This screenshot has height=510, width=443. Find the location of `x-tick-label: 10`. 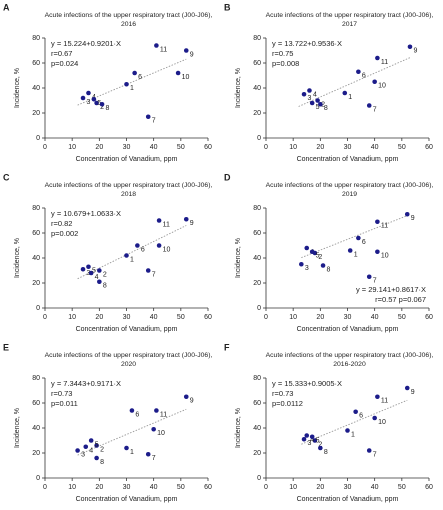

x-tick-label: 10 is located at coordinates (72, 147).